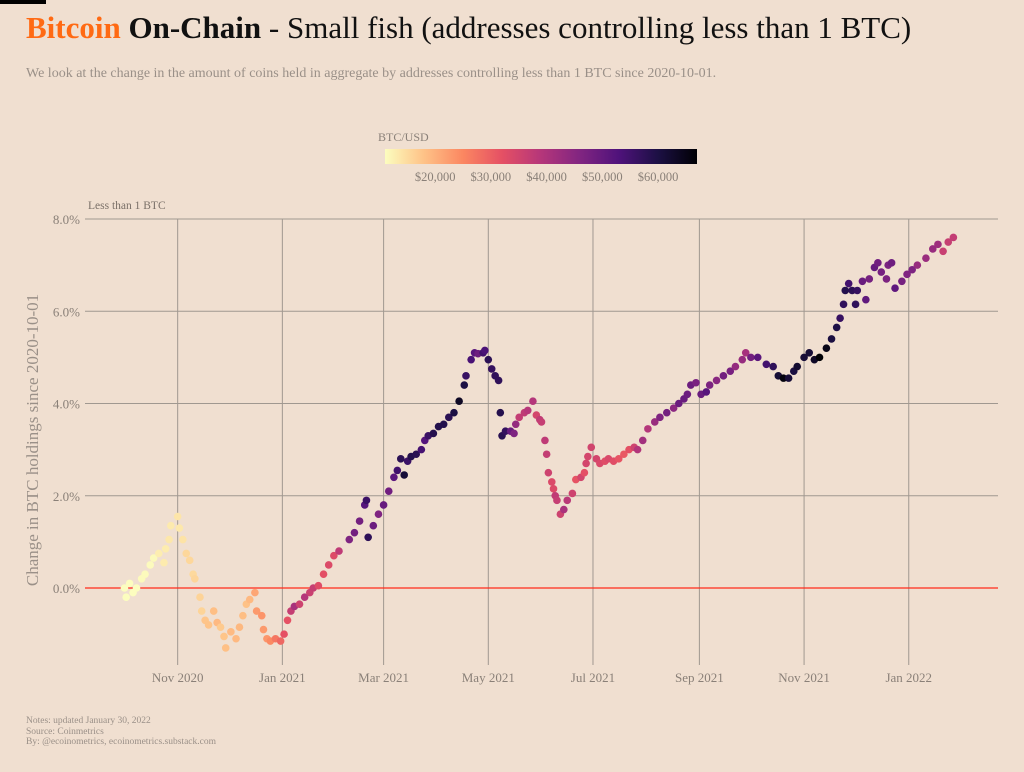  Describe the element at coordinates (282, 677) in the screenshot. I see `x-tick-label: Jan 2021` at that location.